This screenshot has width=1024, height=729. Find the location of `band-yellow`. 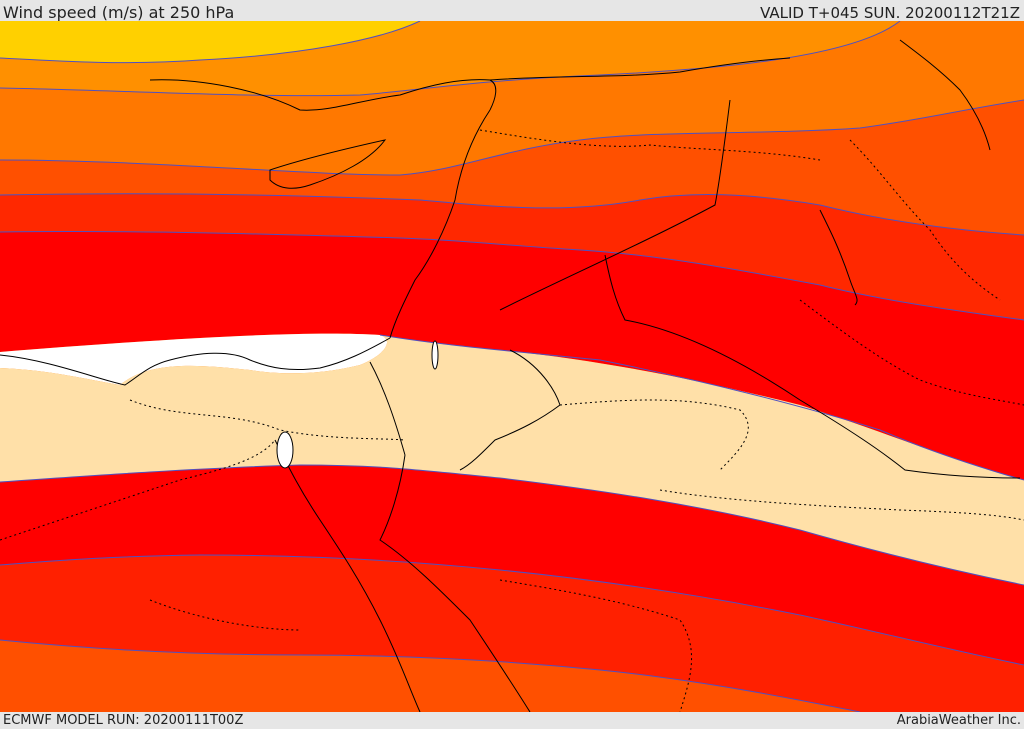

band-yellow is located at coordinates (210, 42).